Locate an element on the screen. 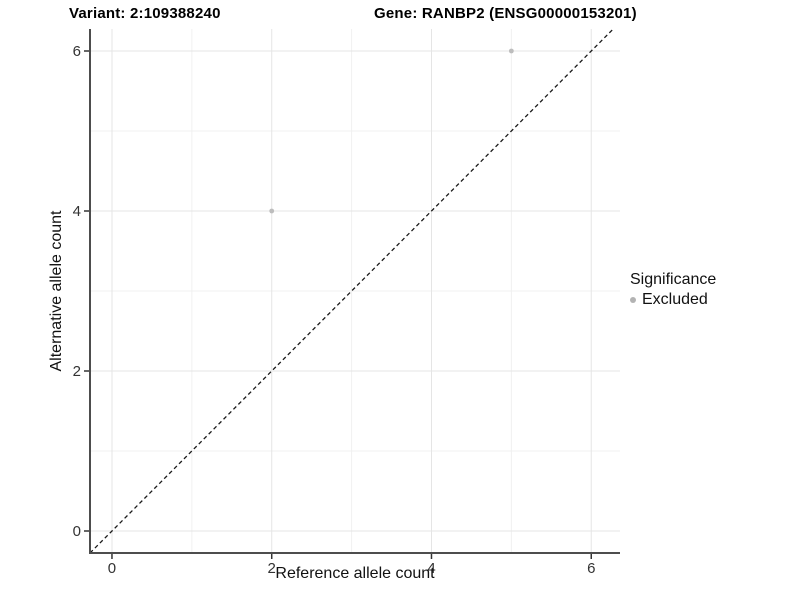  y-tick-label: 4 is located at coordinates (77, 211).